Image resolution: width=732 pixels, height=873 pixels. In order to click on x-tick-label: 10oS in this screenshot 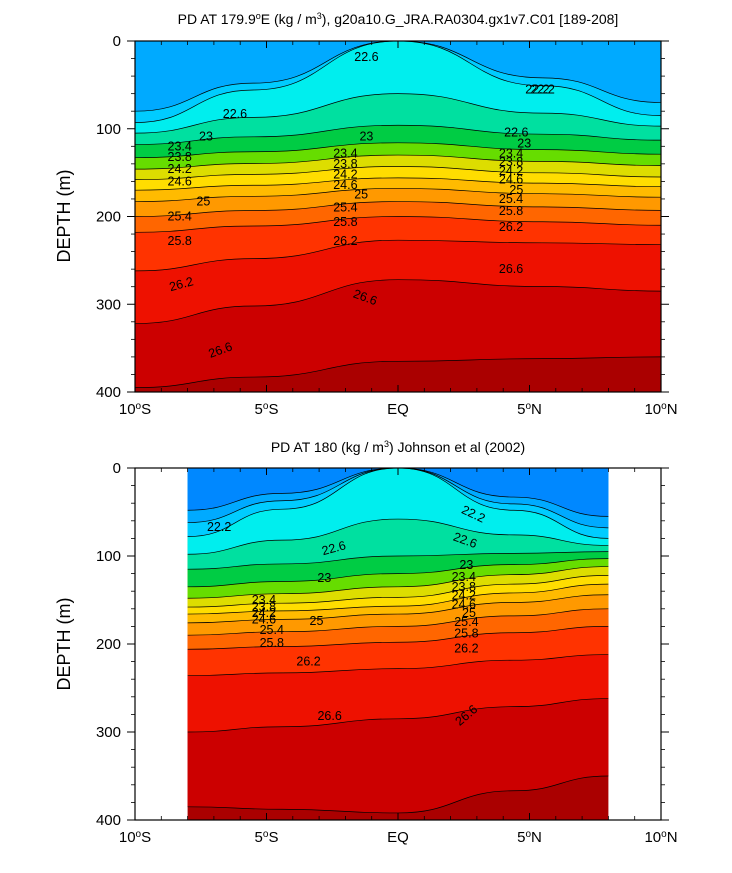, I will do `click(135, 838)`.